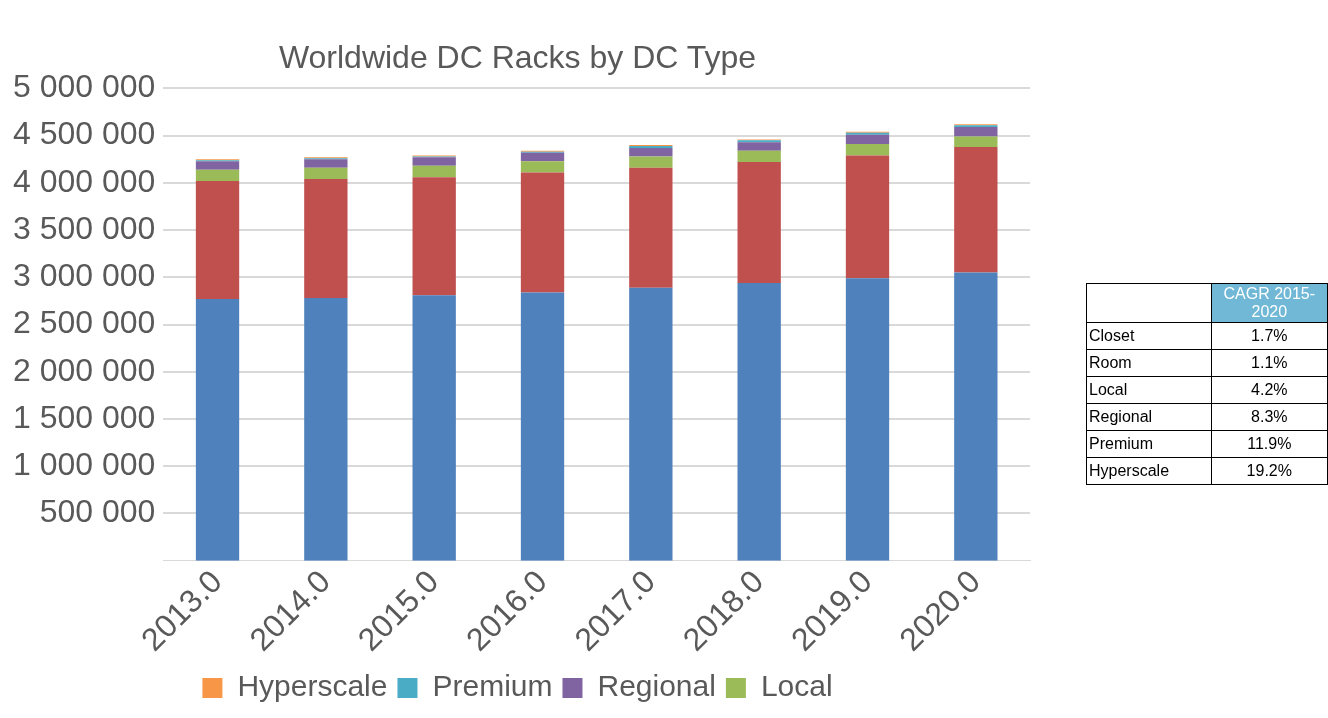 The image size is (1328, 718). What do you see at coordinates (517, 57) in the screenshot?
I see `chart-title: Worldwide DC Racks by DC Type` at bounding box center [517, 57].